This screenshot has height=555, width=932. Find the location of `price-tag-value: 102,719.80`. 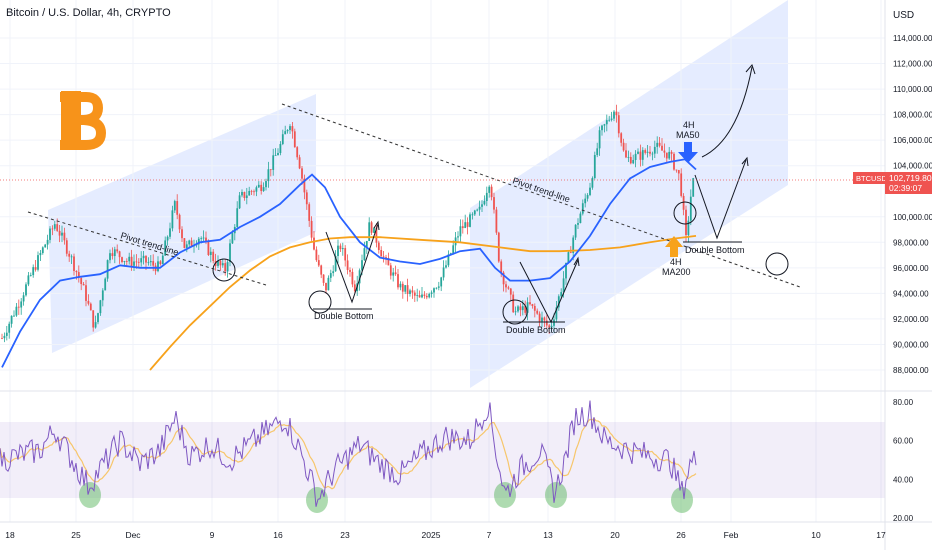

price-tag-value: 102,719.80 is located at coordinates (910, 178).